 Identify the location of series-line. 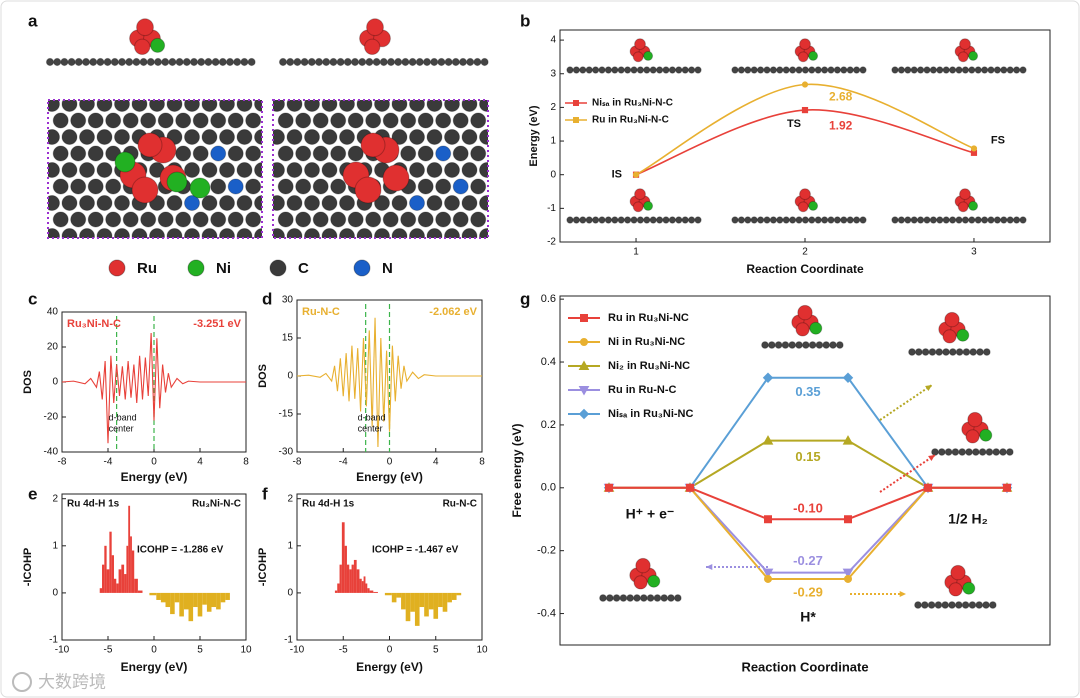
(153, 388).